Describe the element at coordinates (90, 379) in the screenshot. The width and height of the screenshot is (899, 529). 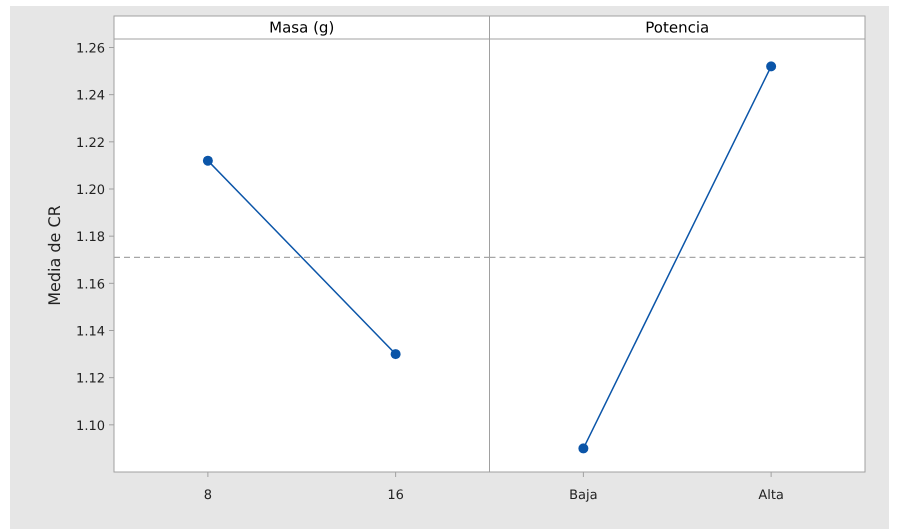
I see `y-tick-label: 1.12` at that location.